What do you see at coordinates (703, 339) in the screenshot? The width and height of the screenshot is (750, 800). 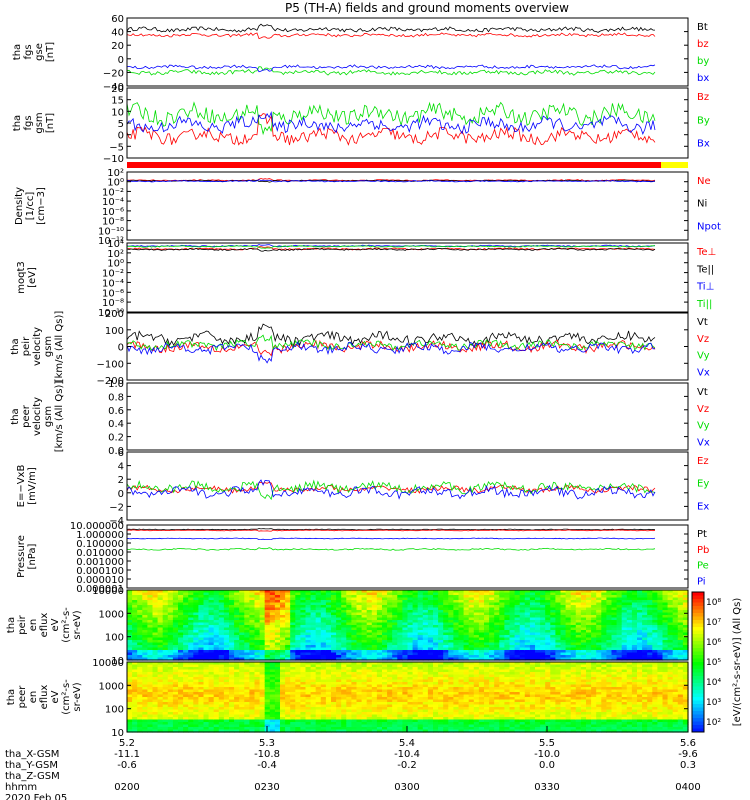 I see `legend-velocity1-1: Vz` at bounding box center [703, 339].